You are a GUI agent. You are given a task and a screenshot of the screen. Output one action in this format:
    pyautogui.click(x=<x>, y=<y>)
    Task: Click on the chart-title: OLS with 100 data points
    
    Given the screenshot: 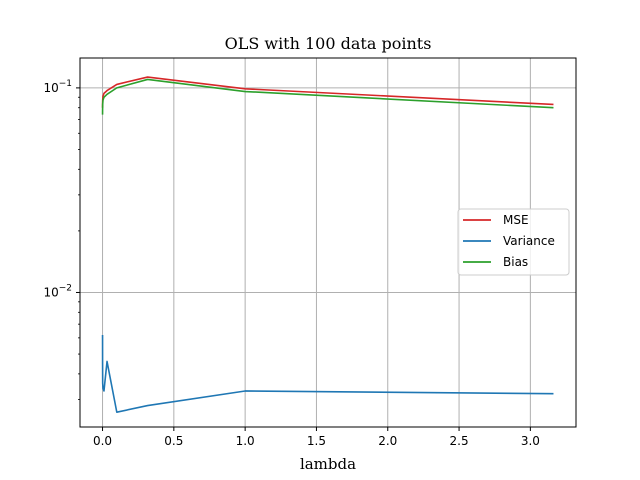 What is the action you would take?
    pyautogui.click(x=328, y=43)
    